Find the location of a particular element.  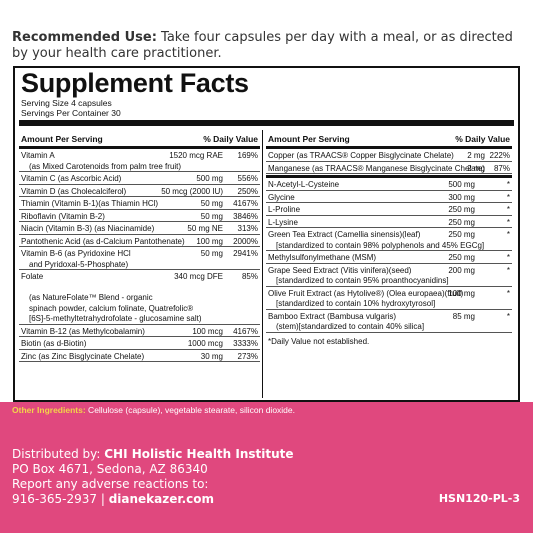

left-row: Vitamin C (as Ascorbic Acid) 500 mg 556% is located at coordinates (139, 178).